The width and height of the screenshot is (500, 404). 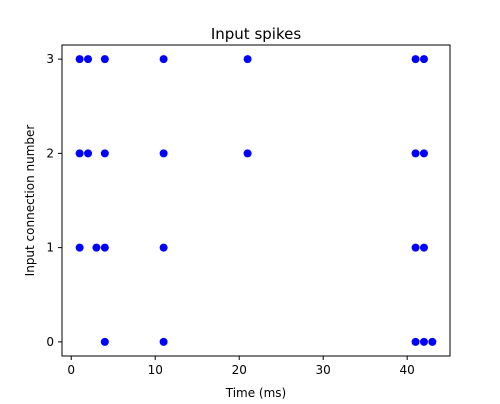 I want to click on y-tick-label: 0, so click(x=50, y=342).